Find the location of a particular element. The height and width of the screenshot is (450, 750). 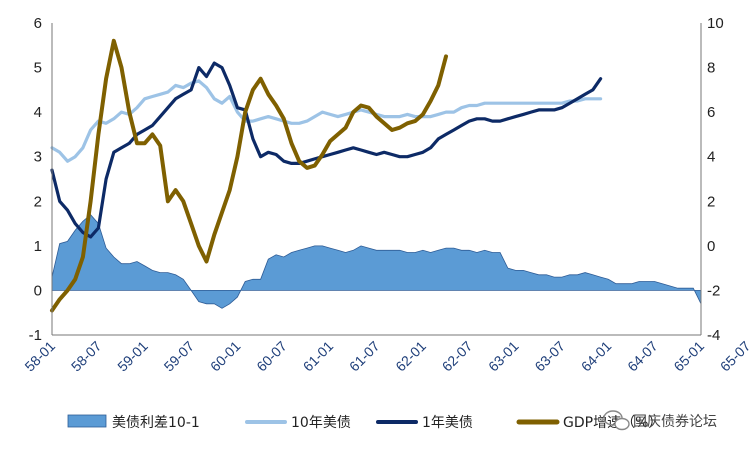

y-left-tick-label: 5 is located at coordinates (38, 68).